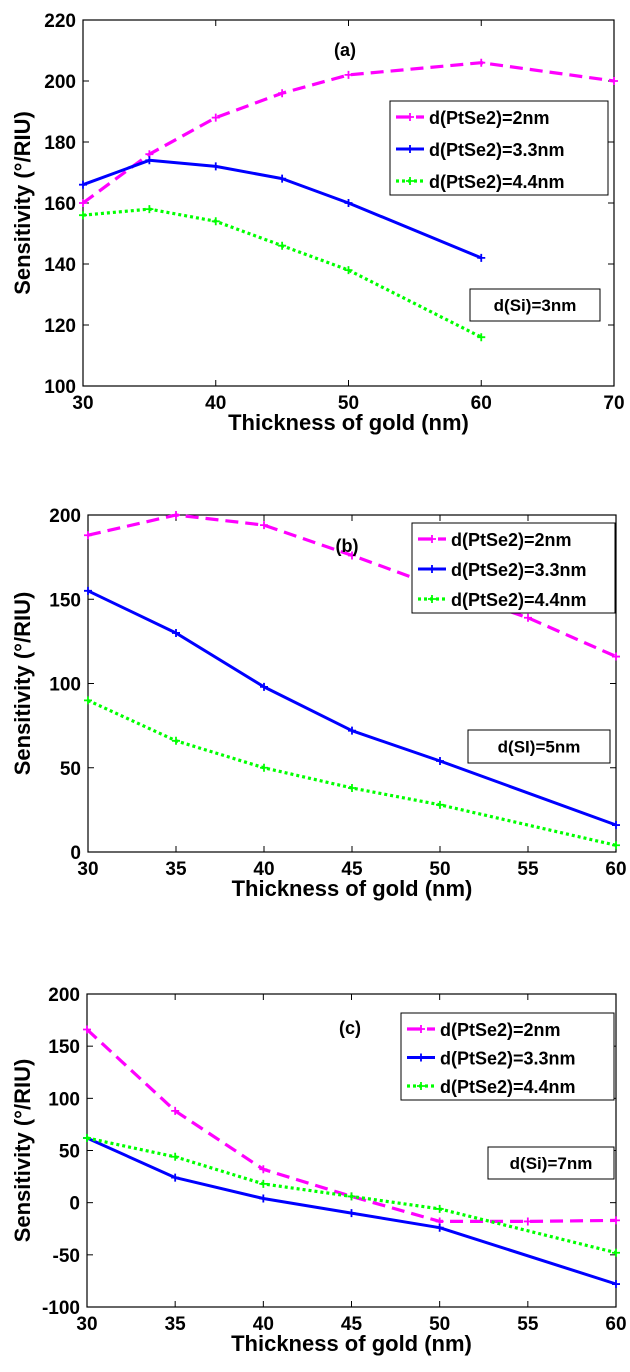 This screenshot has width=630, height=1372. What do you see at coordinates (508, 1087) in the screenshot?
I see `legend-entry: d(PtSe2)=4.4nm` at bounding box center [508, 1087].